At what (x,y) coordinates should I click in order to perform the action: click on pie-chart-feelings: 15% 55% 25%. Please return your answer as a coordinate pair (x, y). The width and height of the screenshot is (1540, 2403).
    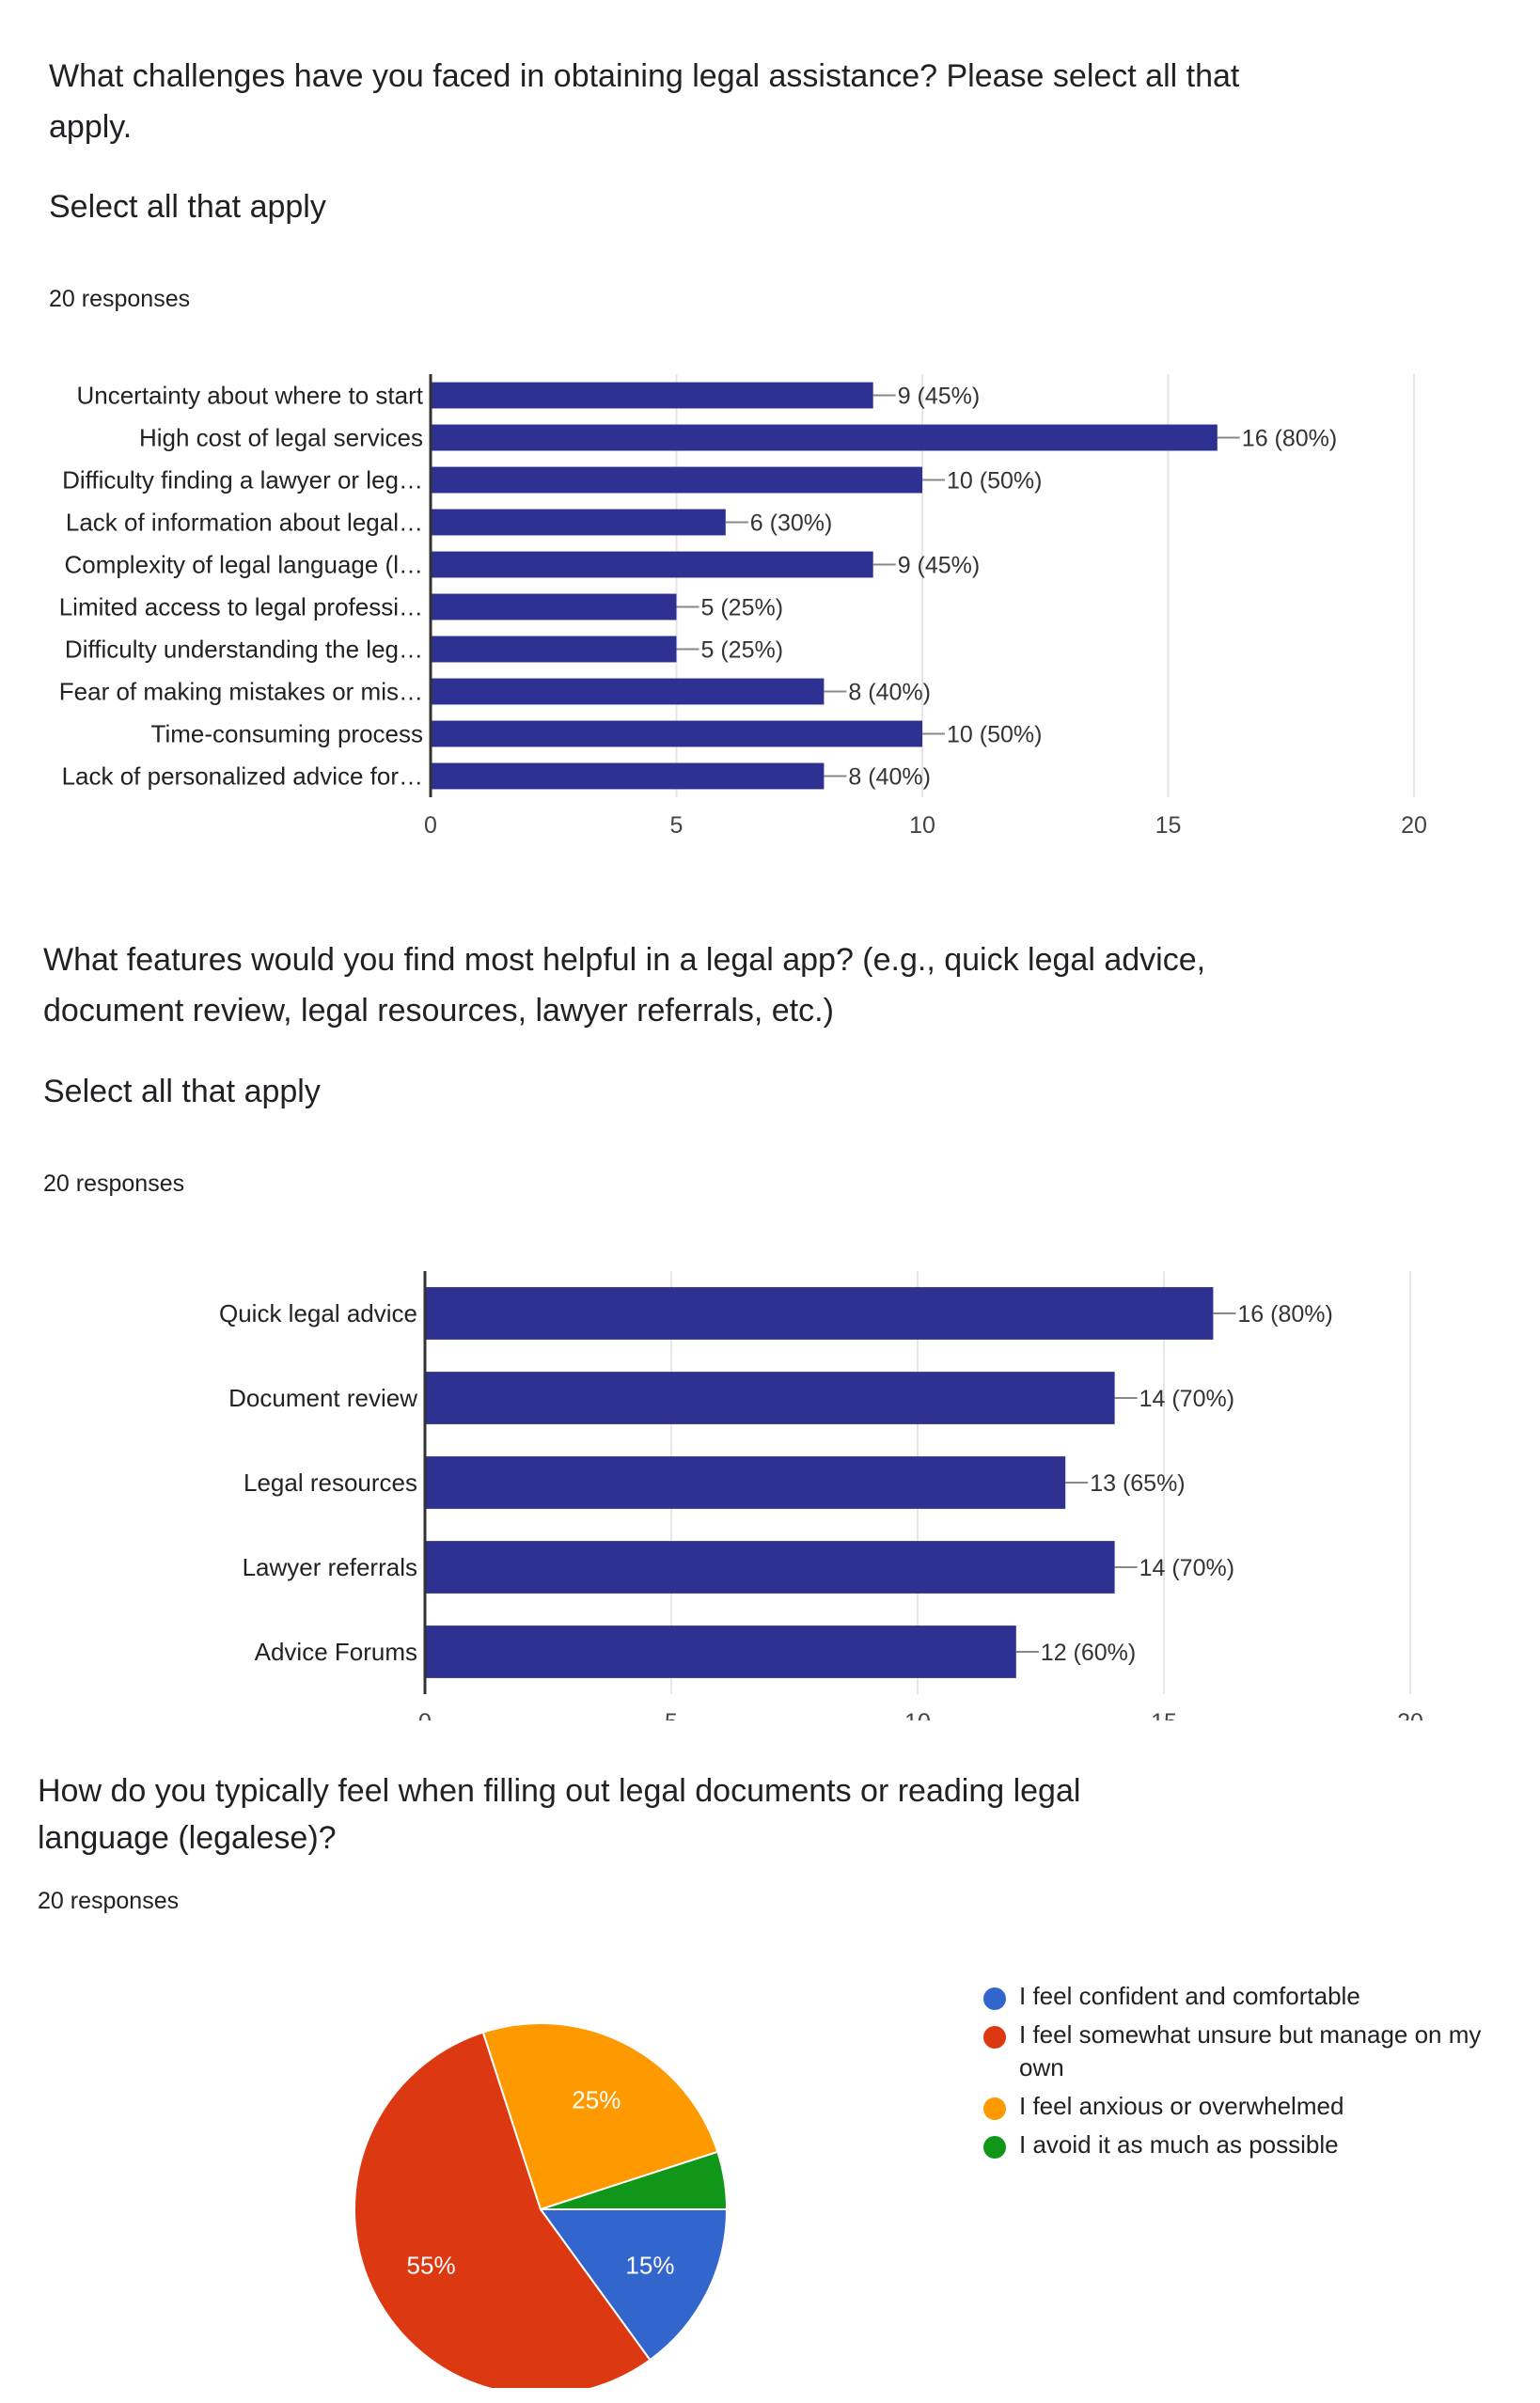
    Looking at the image, I should click on (541, 2205).